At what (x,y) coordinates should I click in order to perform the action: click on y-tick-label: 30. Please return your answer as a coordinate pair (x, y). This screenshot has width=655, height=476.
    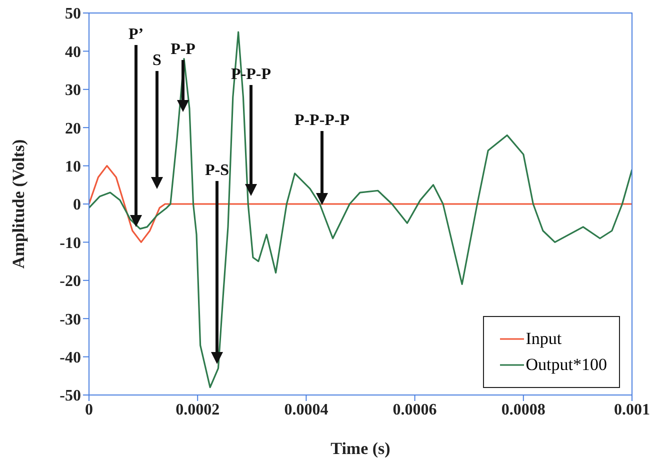
    Looking at the image, I should click on (73, 91).